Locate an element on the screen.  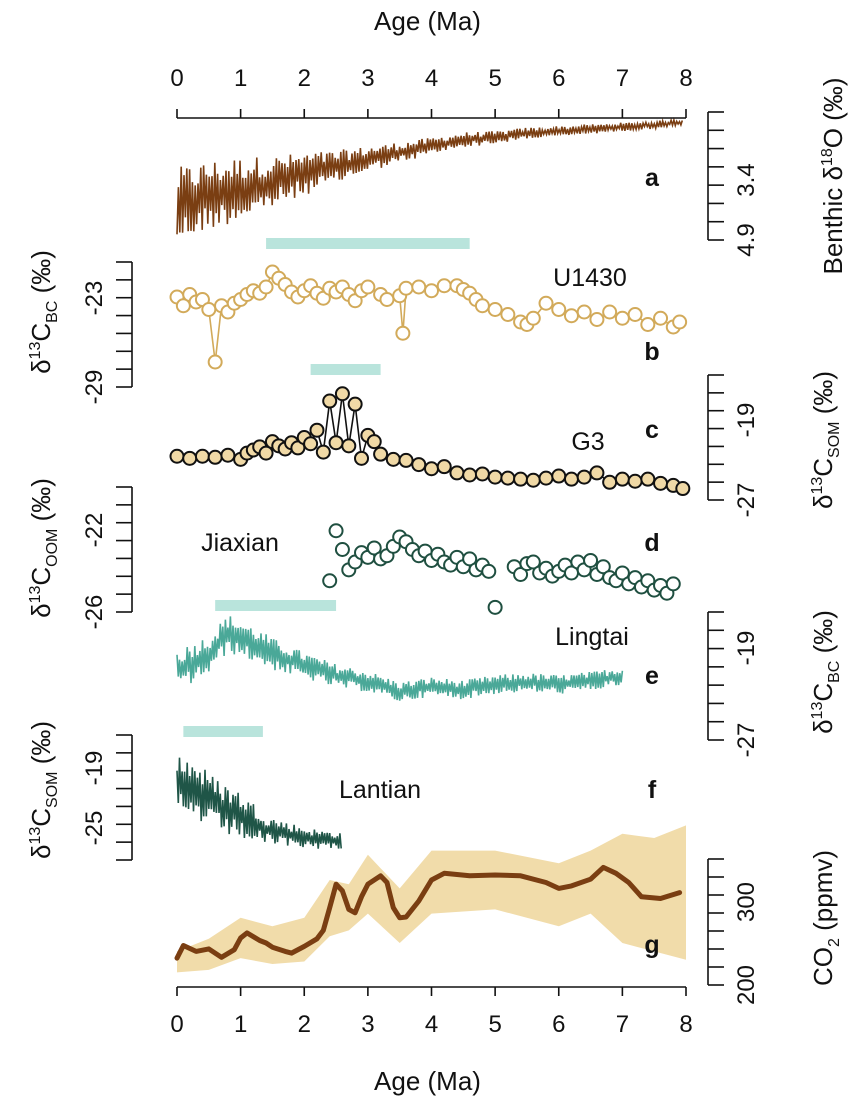
panel-d-y-axis-title: δ13COOM (‰) is located at coordinates (43, 548).